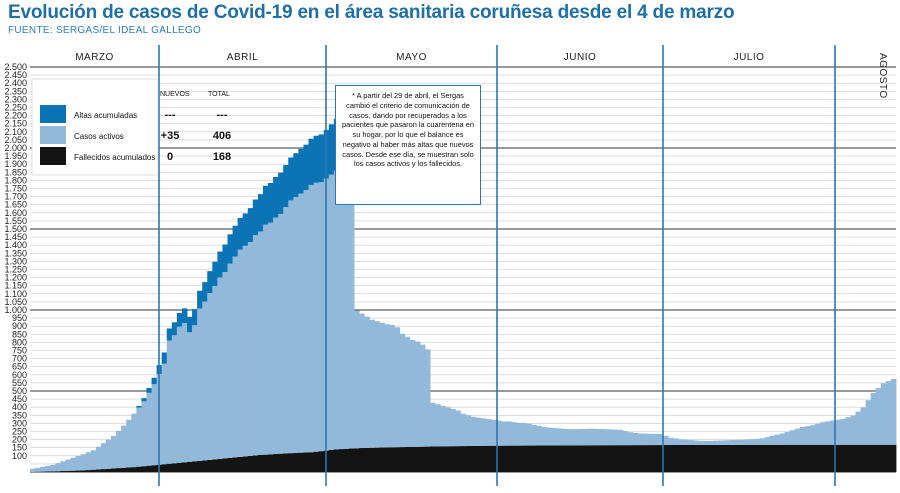 The width and height of the screenshot is (900, 493). What do you see at coordinates (15, 91) in the screenshot?
I see `y-tick-label: 2.350` at bounding box center [15, 91].